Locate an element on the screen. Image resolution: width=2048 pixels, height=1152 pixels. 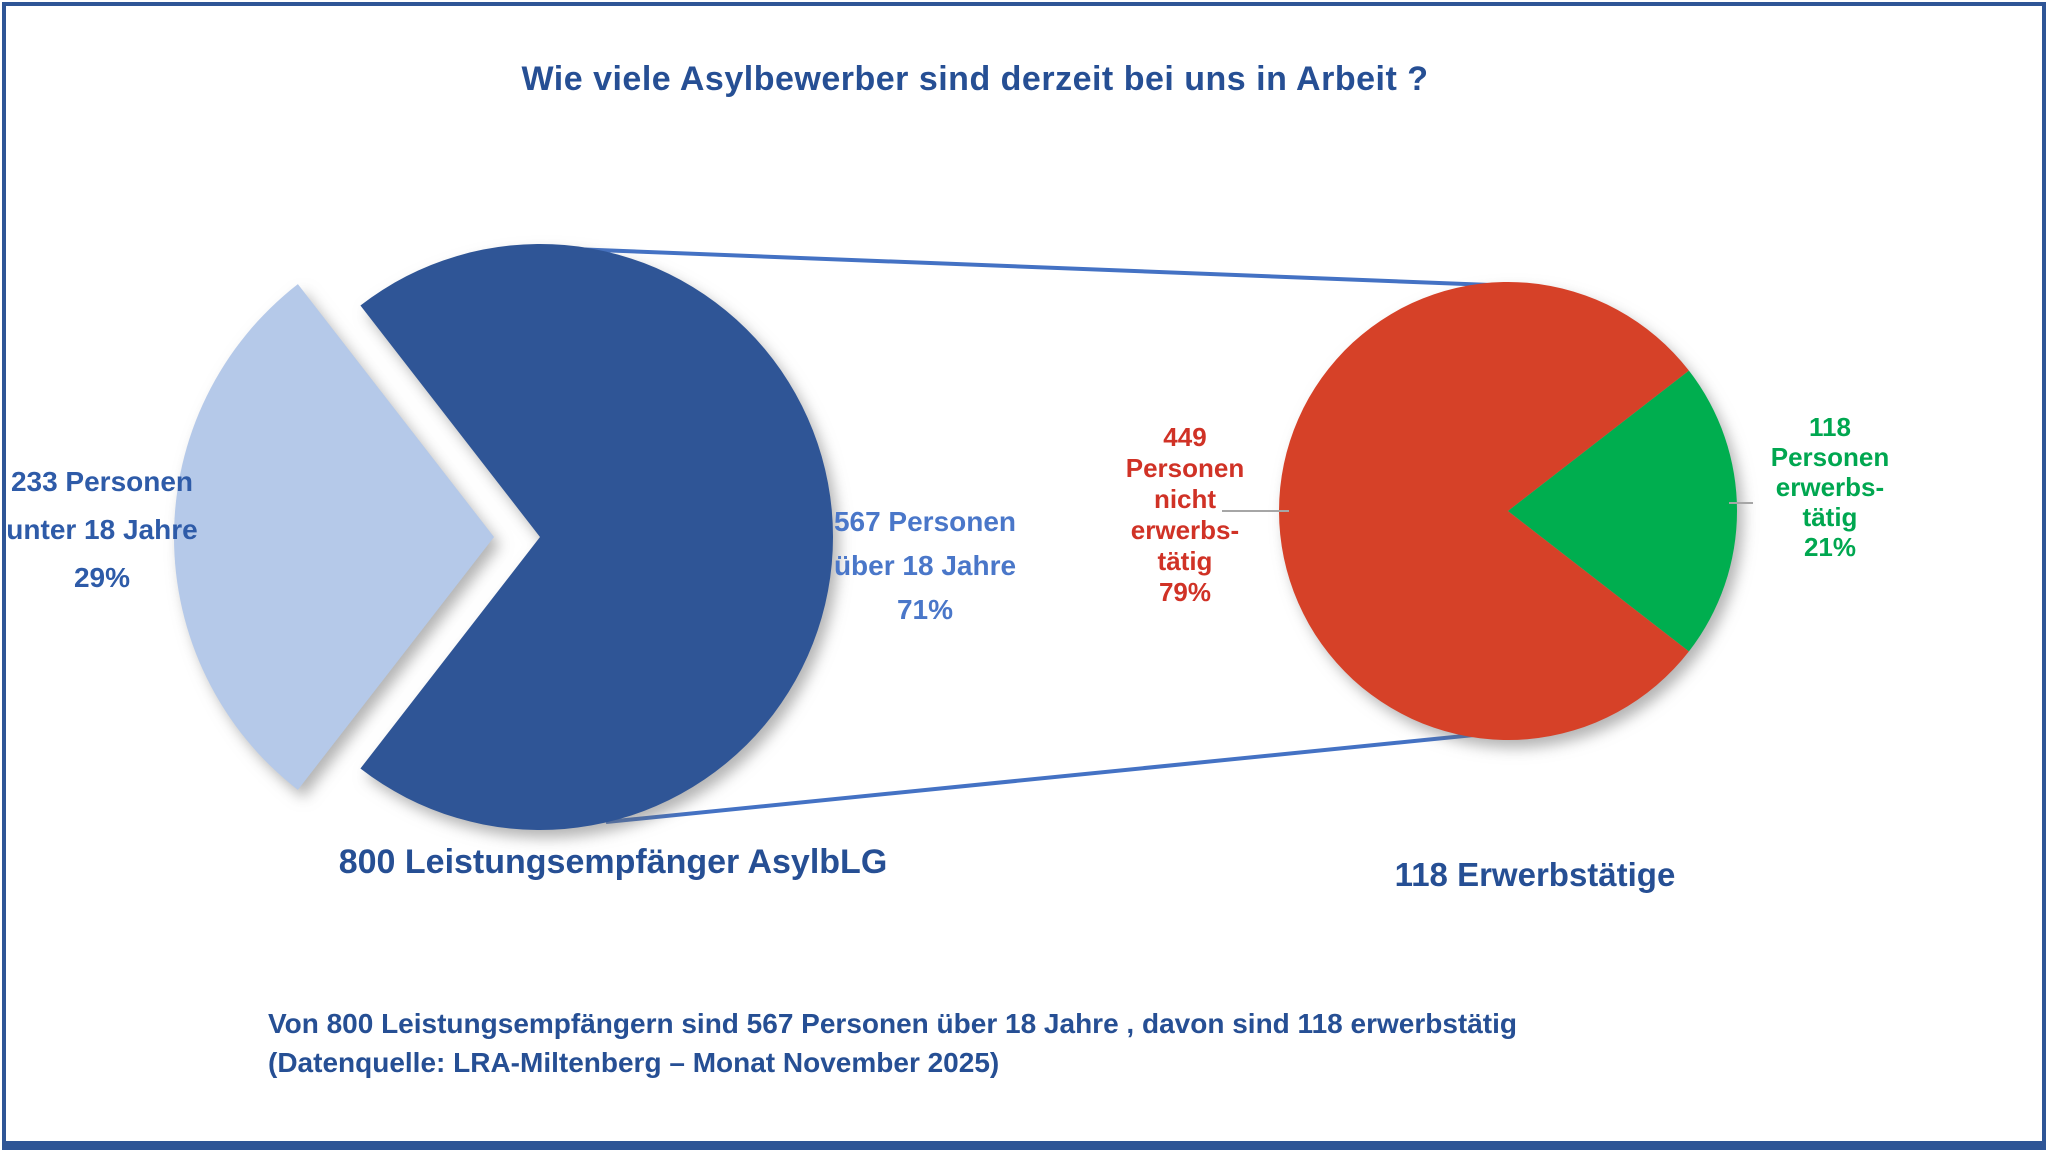
label-line: 71% is located at coordinates (925, 609).